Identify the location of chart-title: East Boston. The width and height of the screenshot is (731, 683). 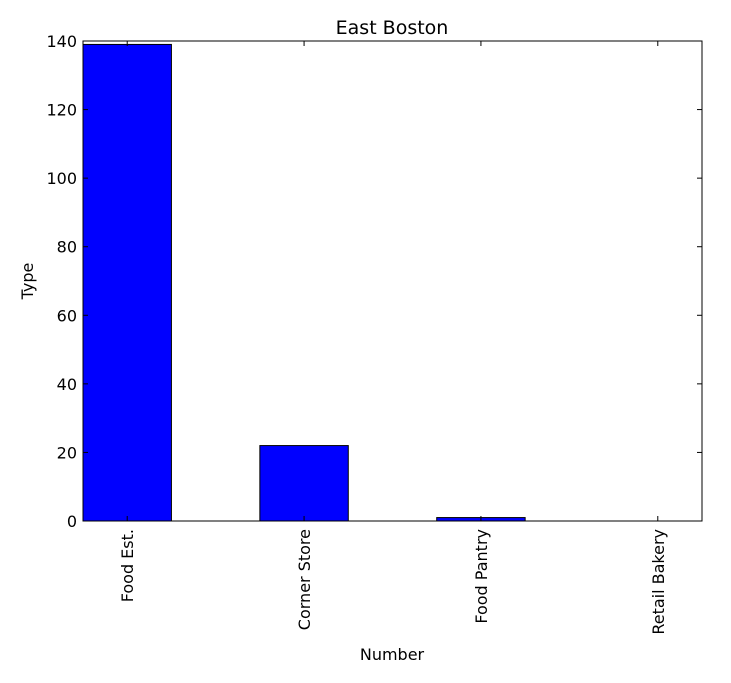
(392, 28).